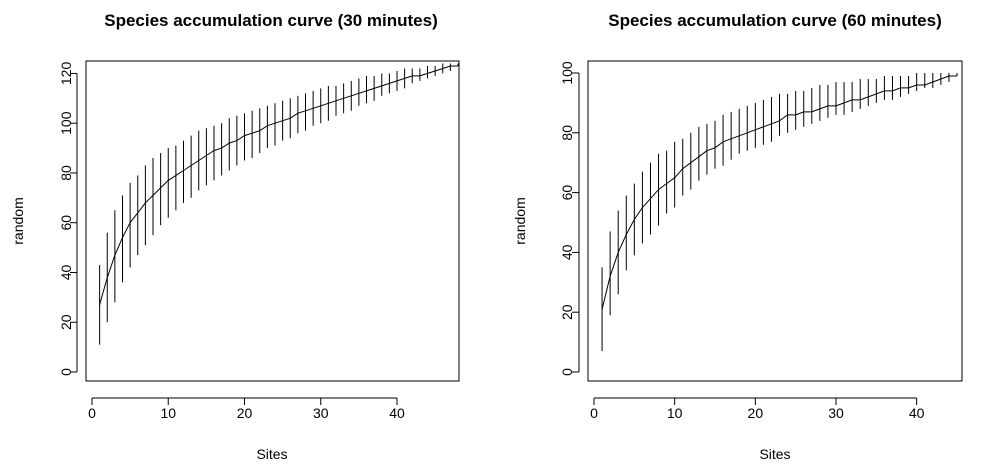  What do you see at coordinates (271, 20) in the screenshot?
I see `chart-title: Species accumulation curve (30 minutes)` at bounding box center [271, 20].